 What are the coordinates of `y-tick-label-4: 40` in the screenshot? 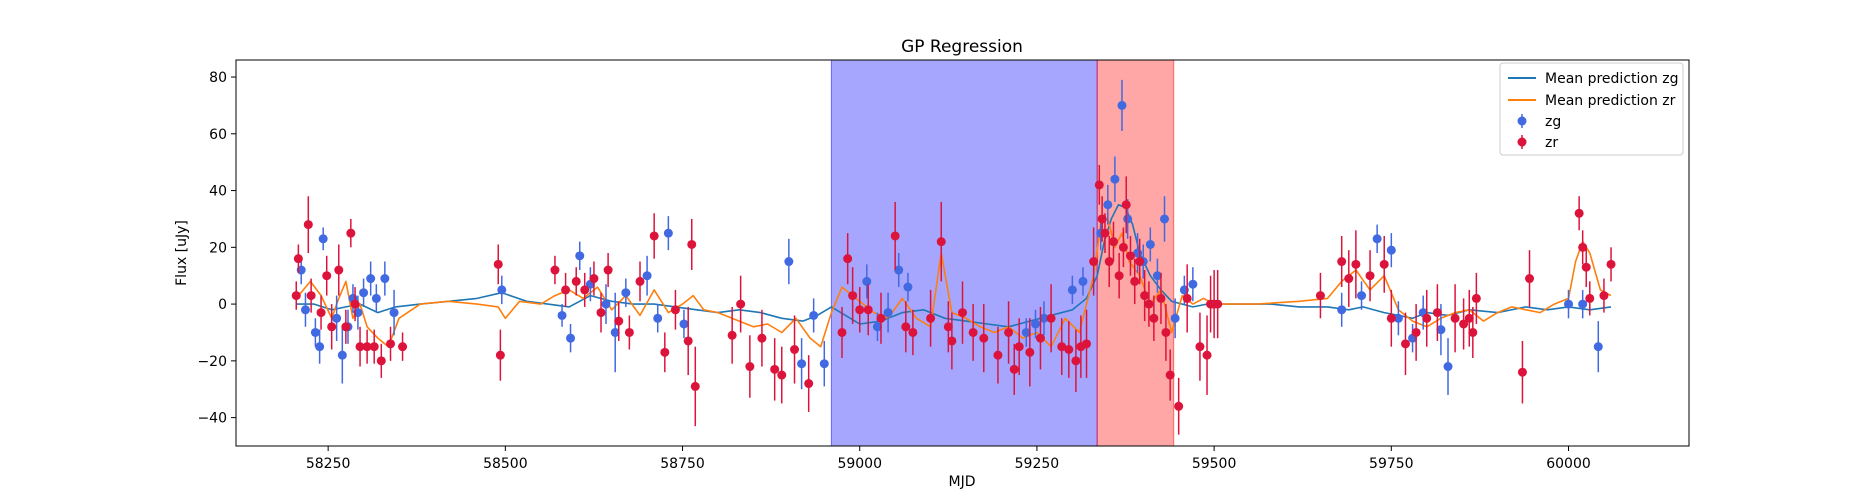 It's located at (218, 192).